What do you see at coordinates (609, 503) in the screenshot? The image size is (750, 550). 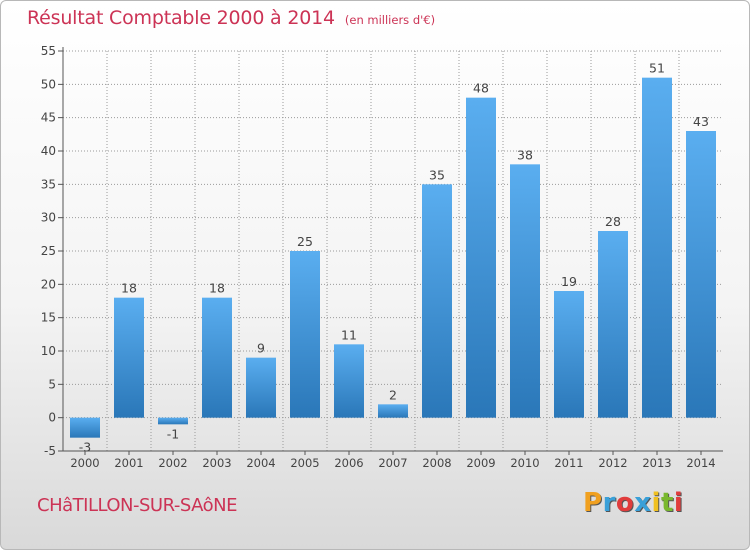 I see `logo-letter: r` at bounding box center [609, 503].